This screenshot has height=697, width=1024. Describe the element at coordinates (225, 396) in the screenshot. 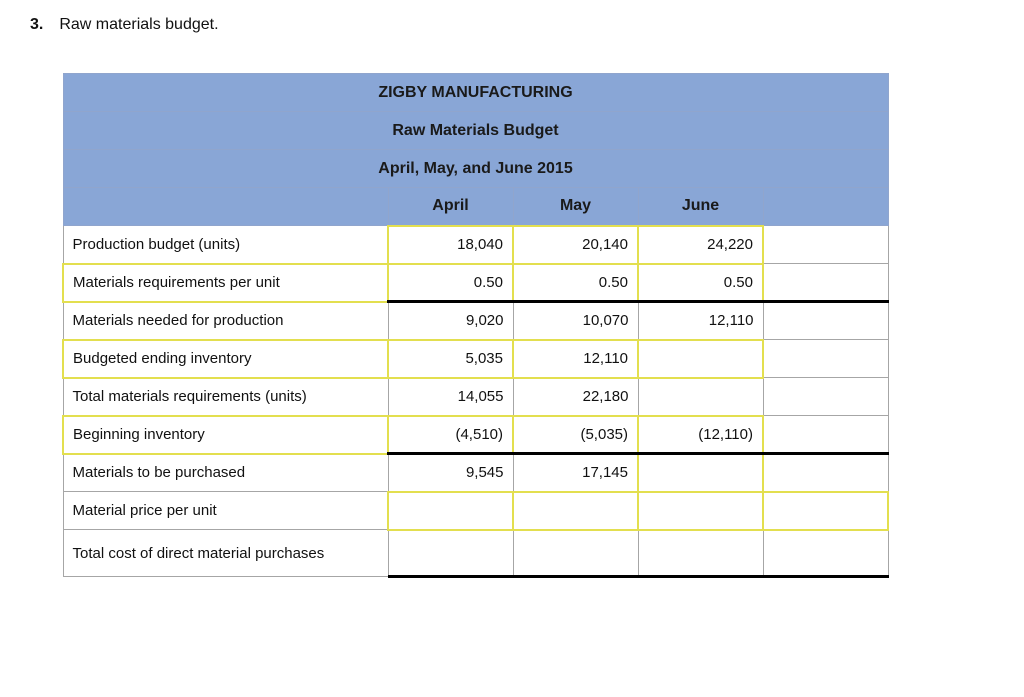

I see `row-label: Total materials requirements (units)` at that location.